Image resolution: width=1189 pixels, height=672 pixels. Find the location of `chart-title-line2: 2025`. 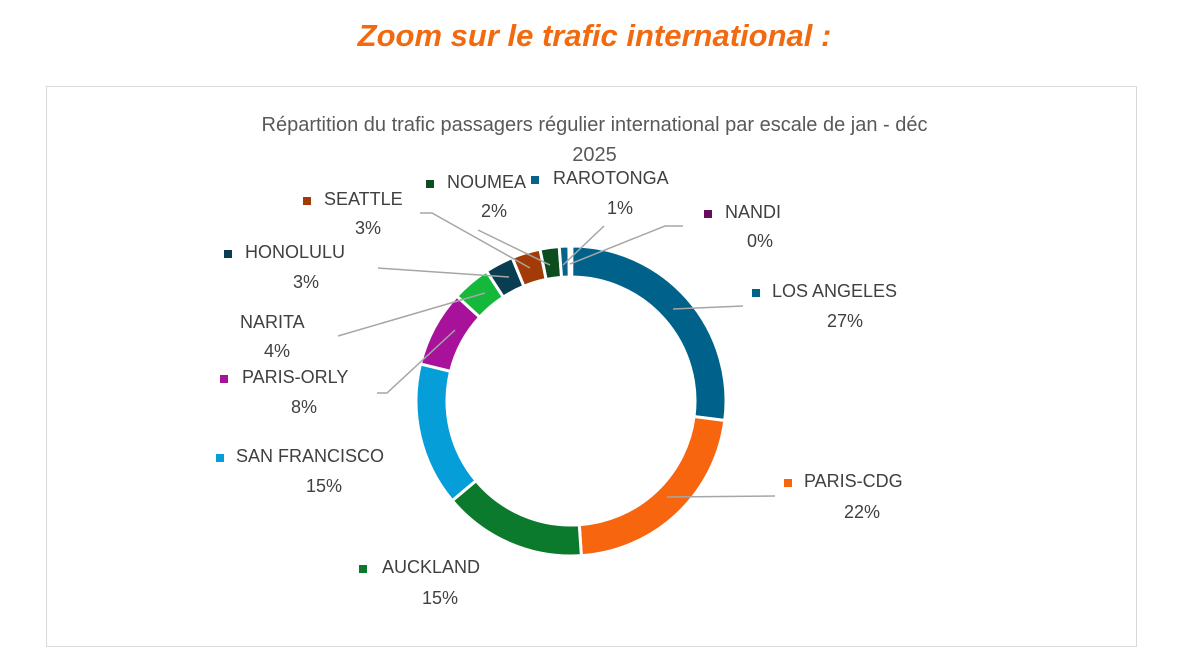

chart-title-line2: 2025 is located at coordinates (594, 155).